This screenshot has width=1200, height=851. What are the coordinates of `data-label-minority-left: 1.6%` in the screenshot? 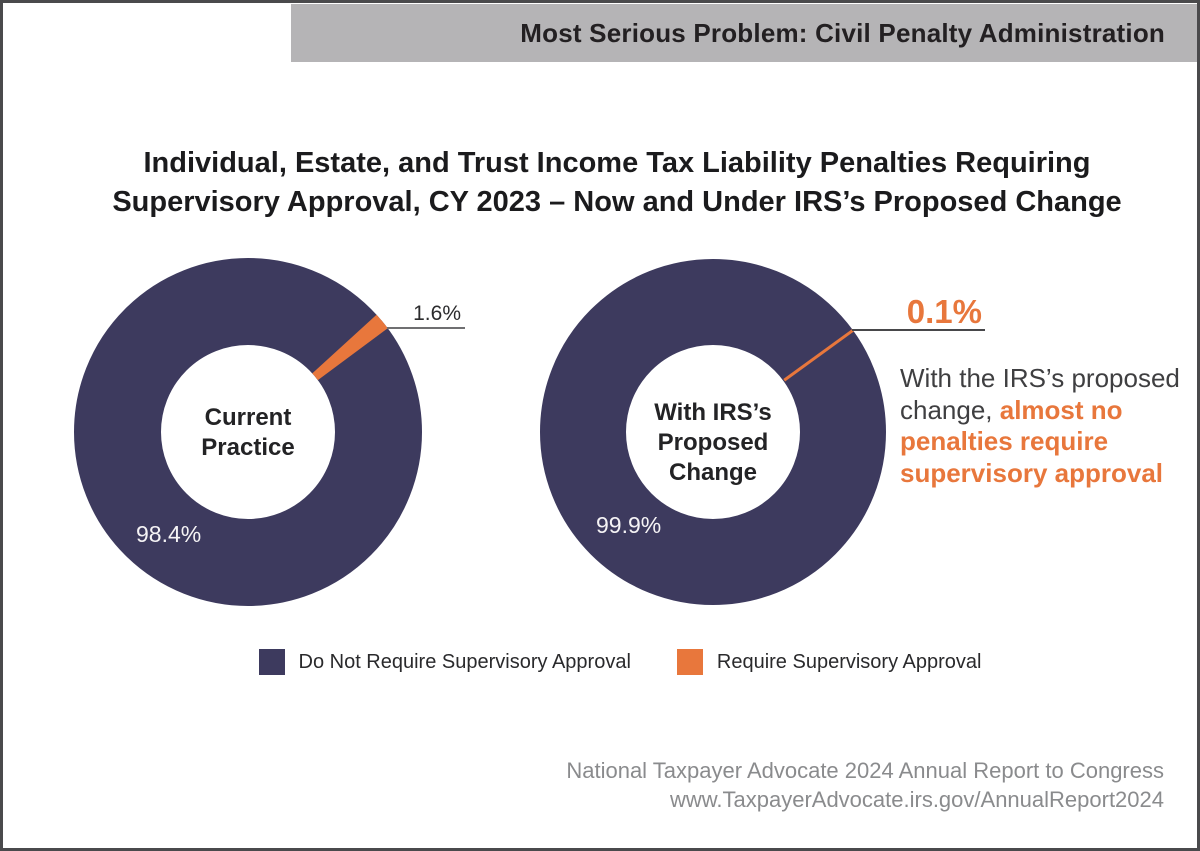 It's located at (437, 313).